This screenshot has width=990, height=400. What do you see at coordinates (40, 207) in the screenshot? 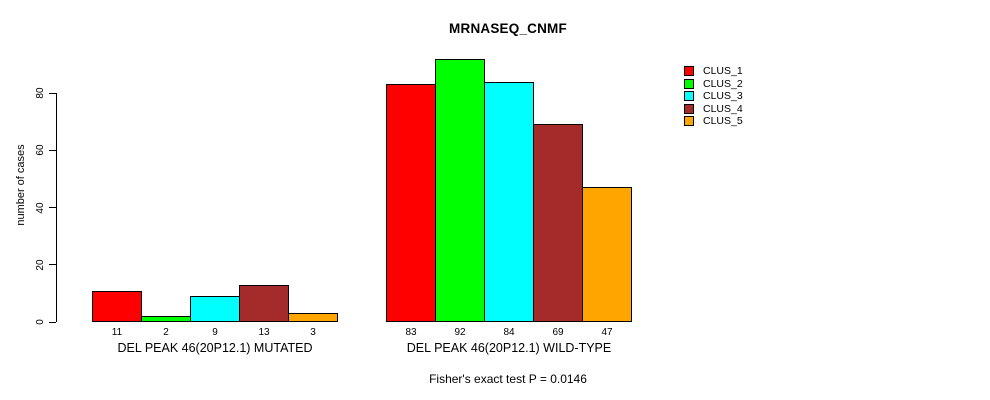
I see `y-tick-label: 40` at bounding box center [40, 207].